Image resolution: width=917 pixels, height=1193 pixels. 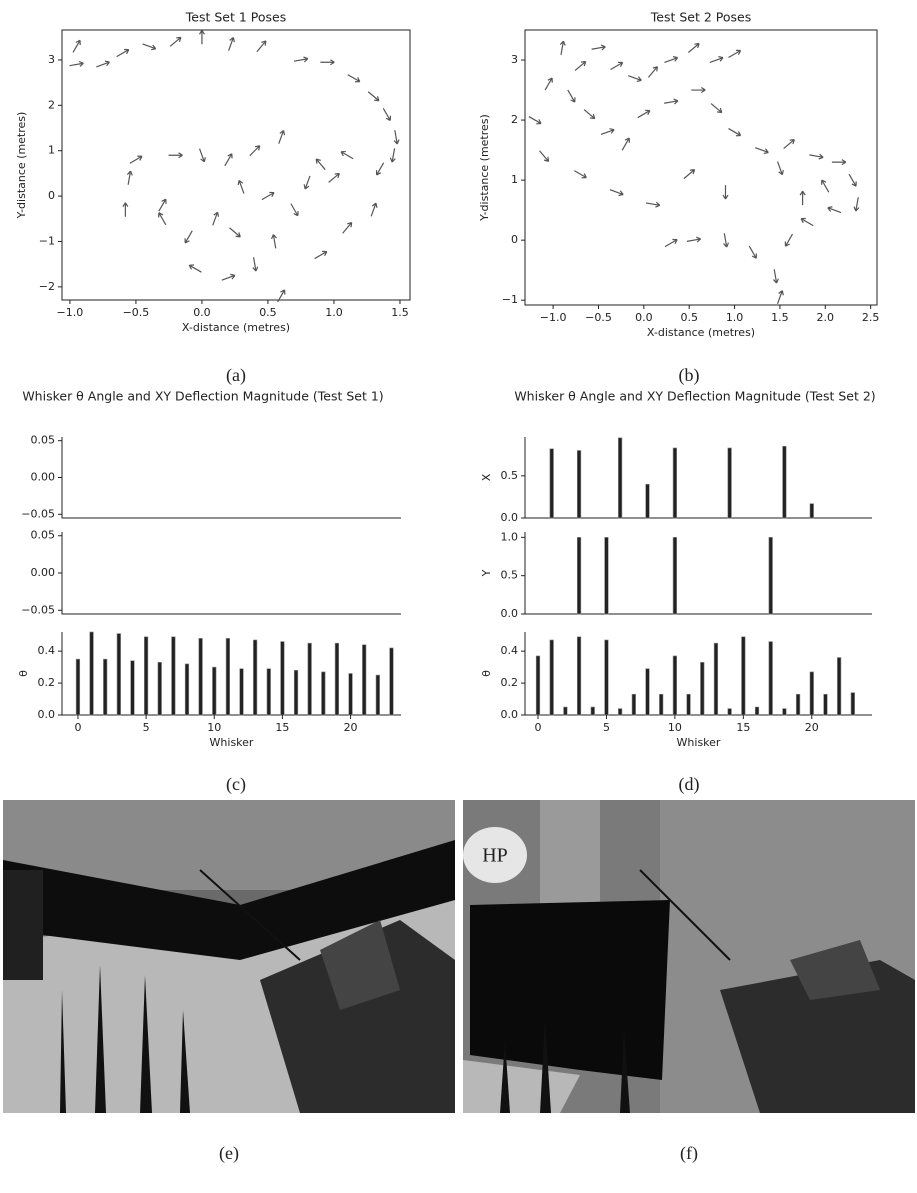 I want to click on x-axis-label: X-distance (metres), so click(x=701, y=332).